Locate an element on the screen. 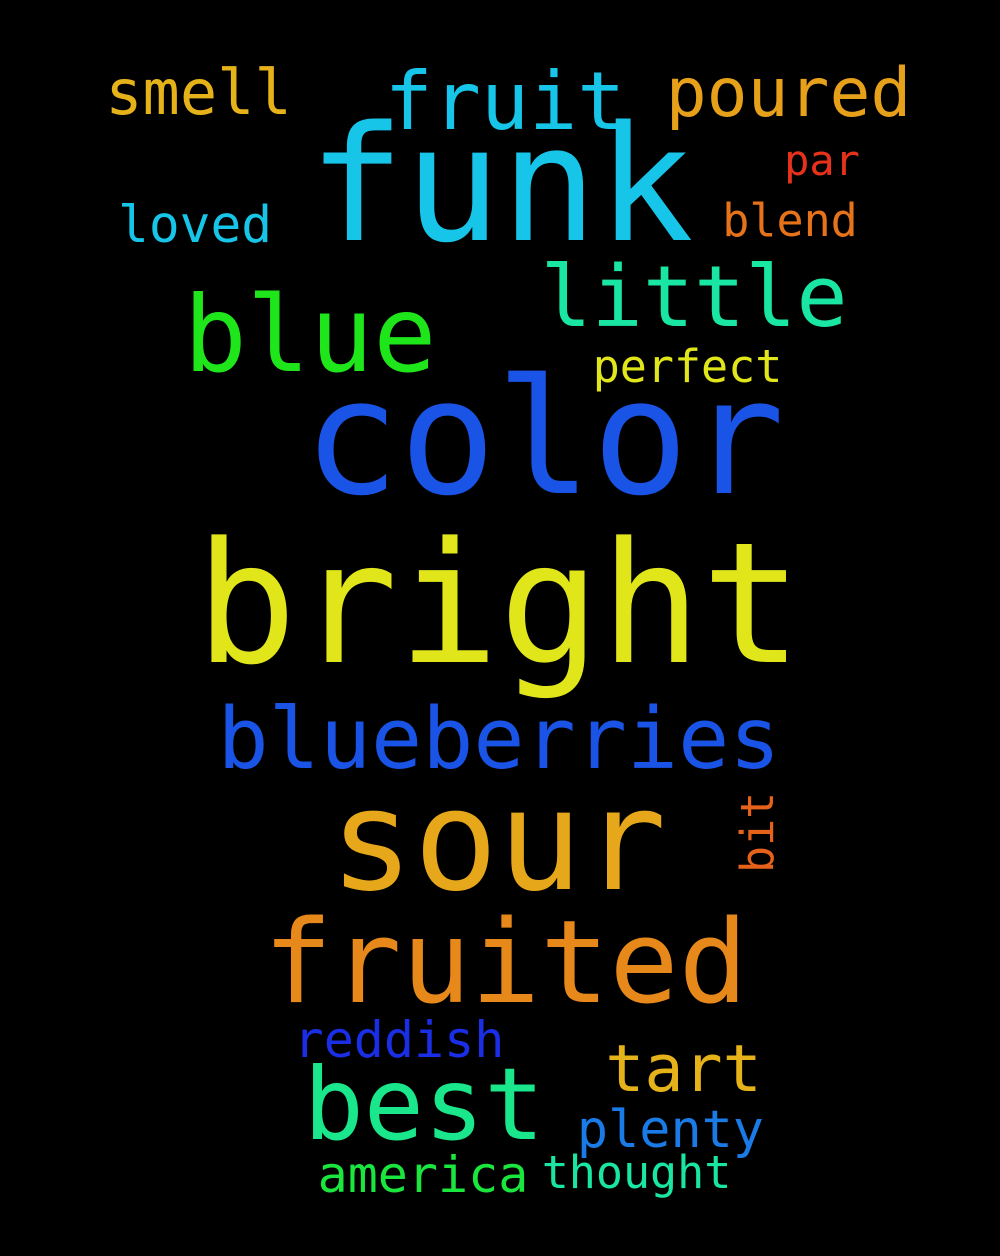  word-tart: tart is located at coordinates (683, 1069).